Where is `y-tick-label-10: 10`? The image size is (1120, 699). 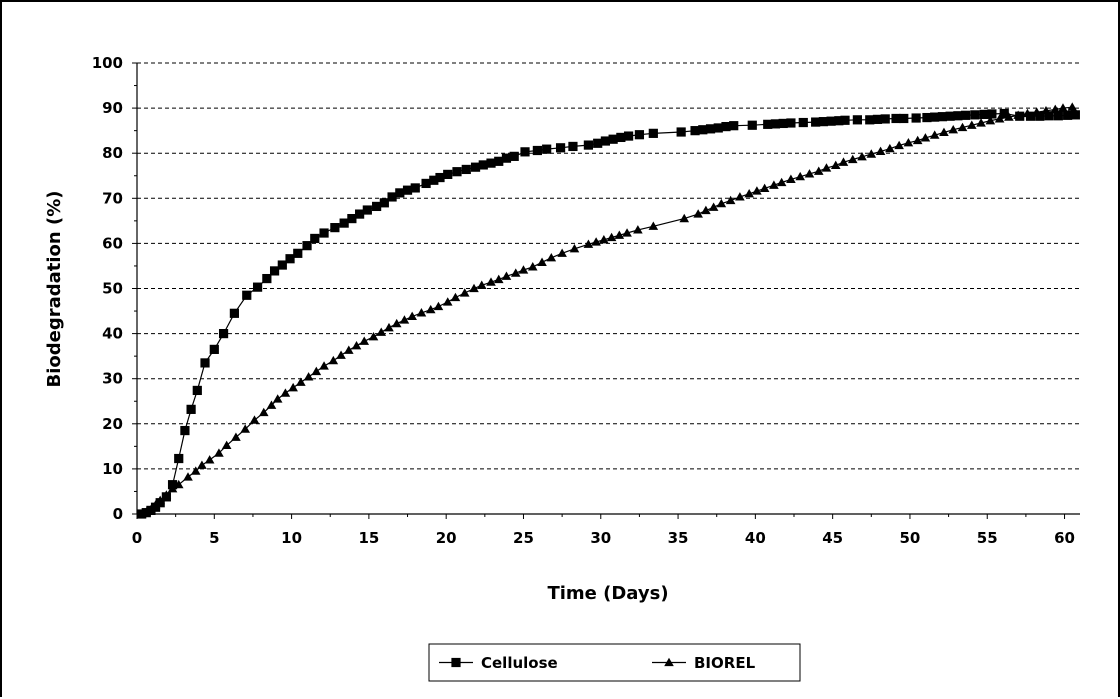 y-tick-label-10: 10 is located at coordinates (112, 469).